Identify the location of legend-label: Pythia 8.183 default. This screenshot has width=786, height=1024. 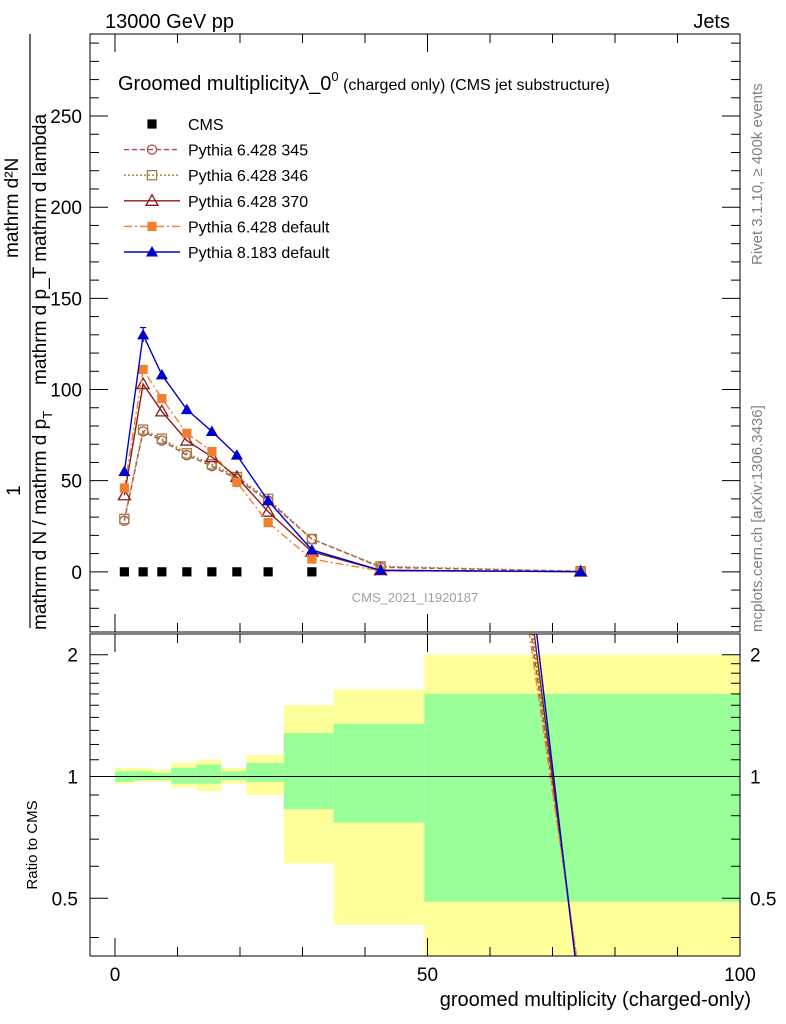
(259, 253).